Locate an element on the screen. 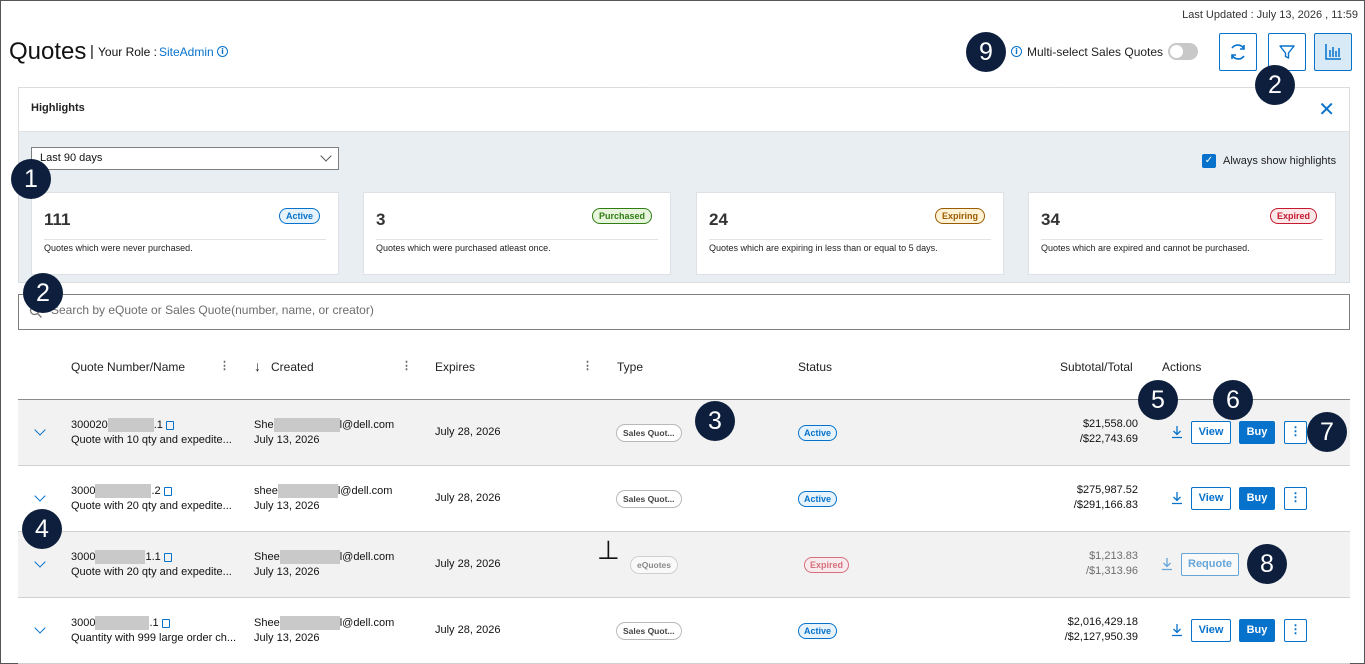 The image size is (1365, 664). bar-chart-icon is located at coordinates (1333, 52).